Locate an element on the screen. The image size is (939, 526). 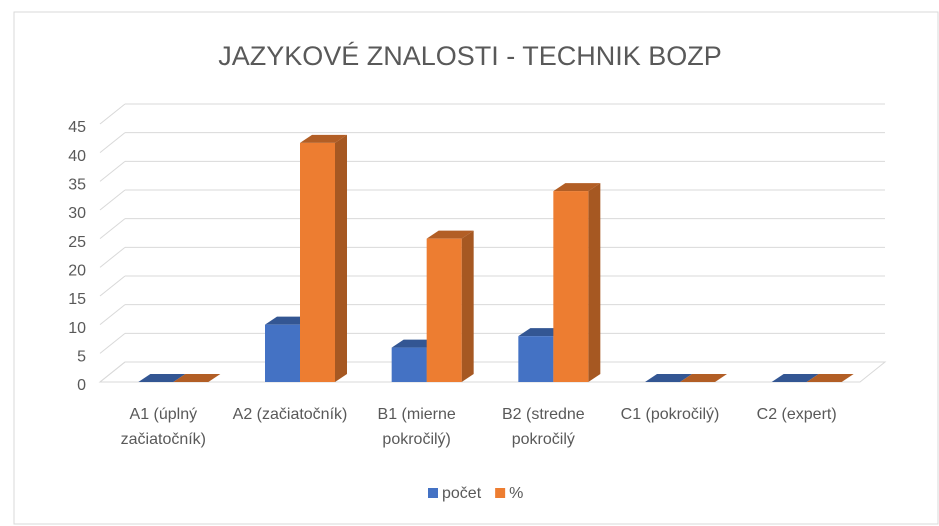
x-tick-label: C2 (expert) is located at coordinates (796, 414).